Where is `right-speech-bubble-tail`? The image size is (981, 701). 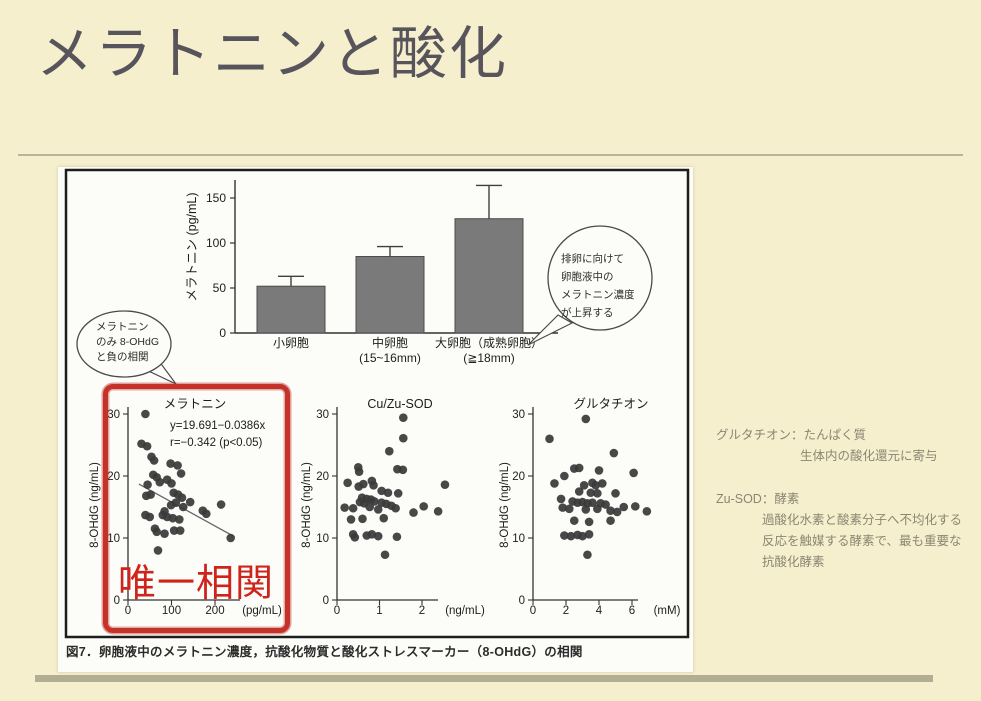
right-speech-bubble-tail is located at coordinates (550, 330).